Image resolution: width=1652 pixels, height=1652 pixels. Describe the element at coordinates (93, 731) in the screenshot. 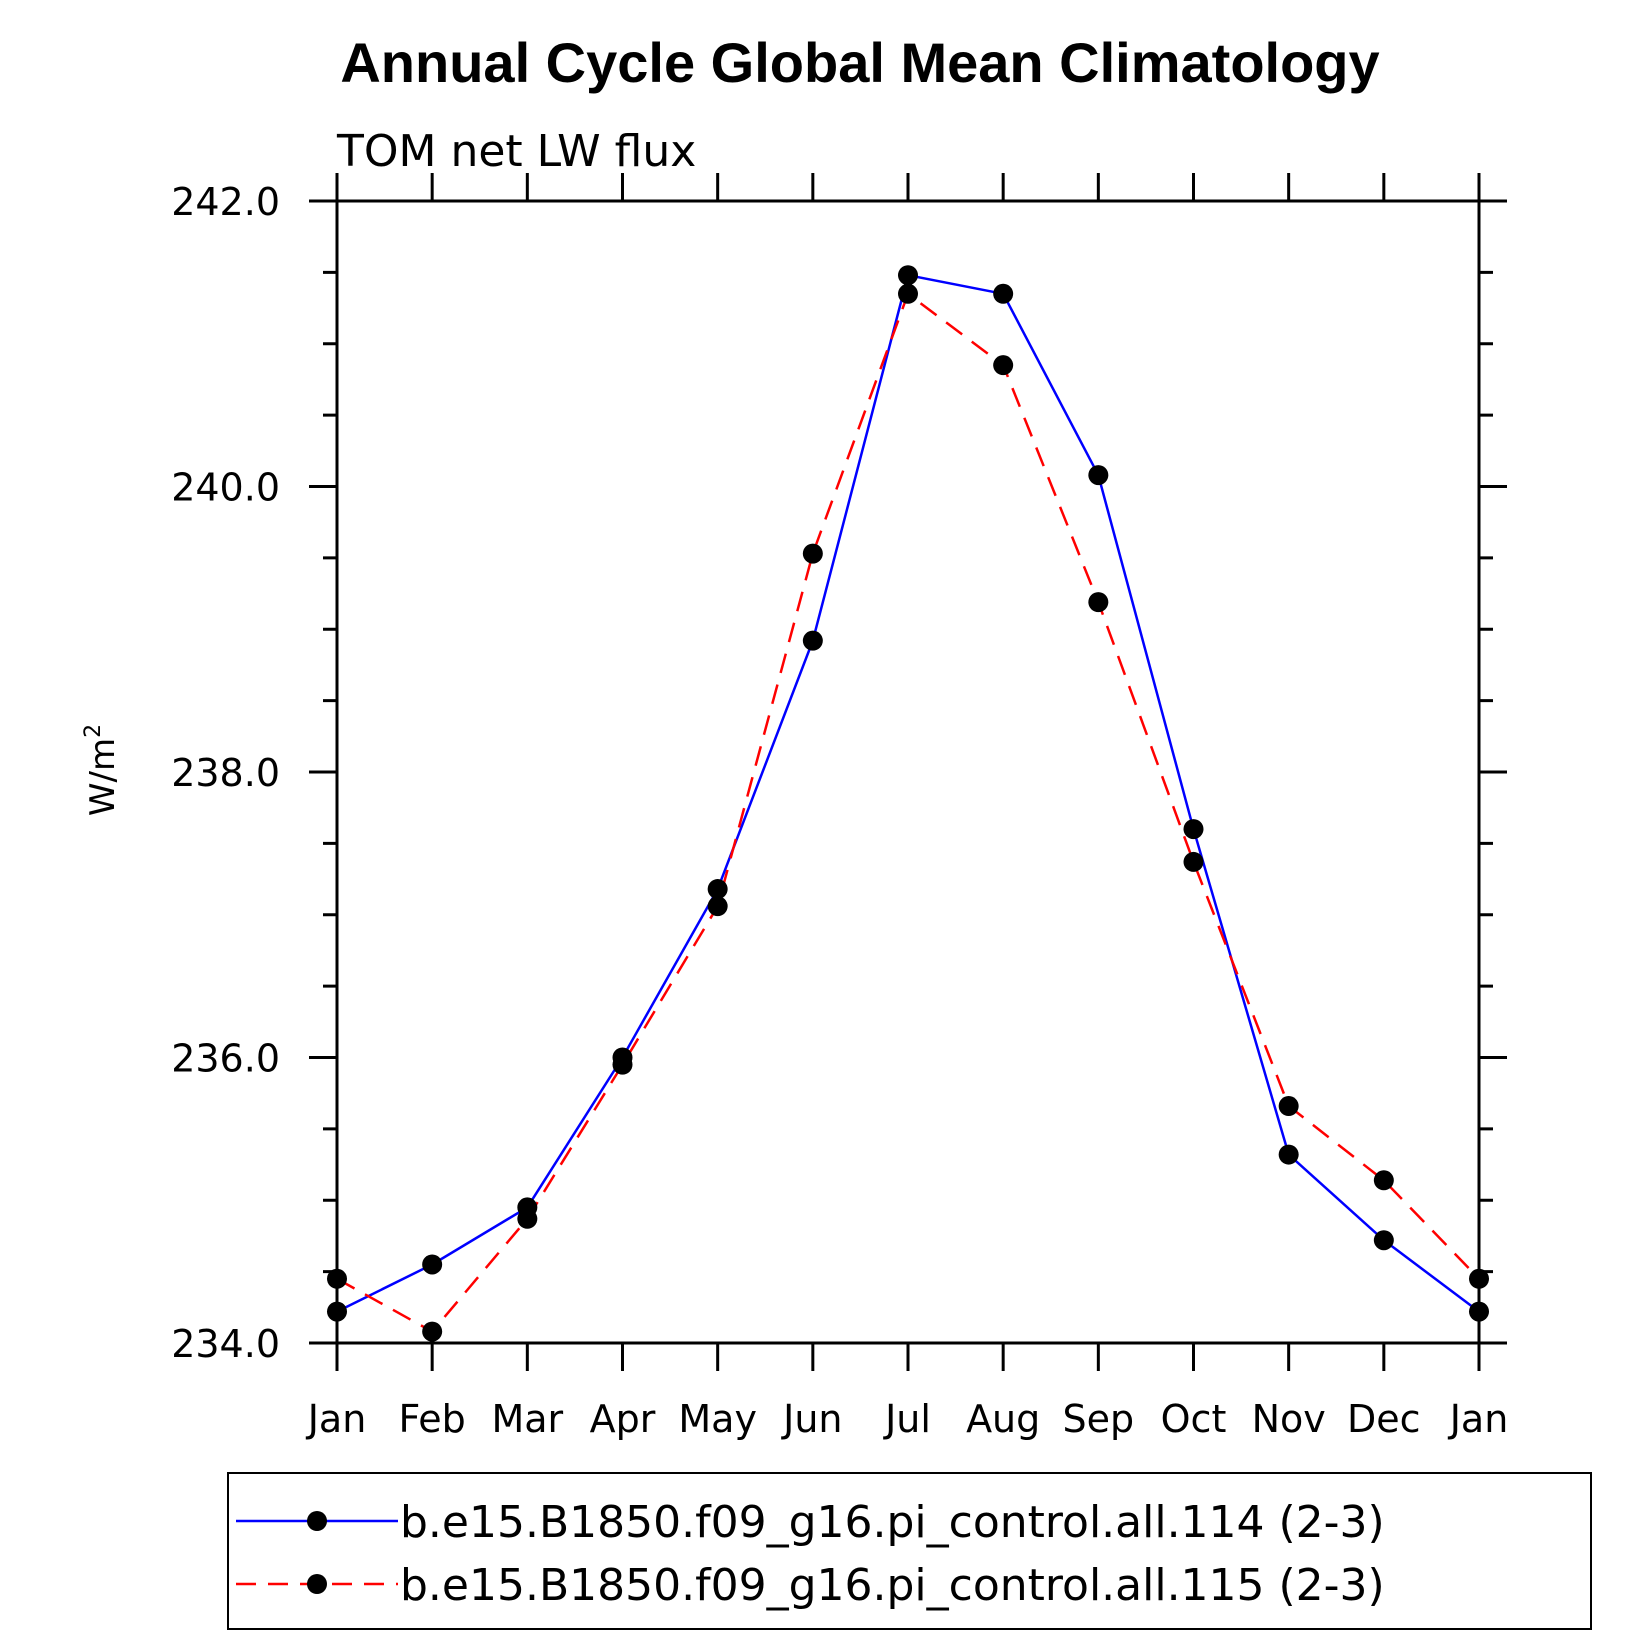

I see `y-axis-label-sup: 2` at that location.